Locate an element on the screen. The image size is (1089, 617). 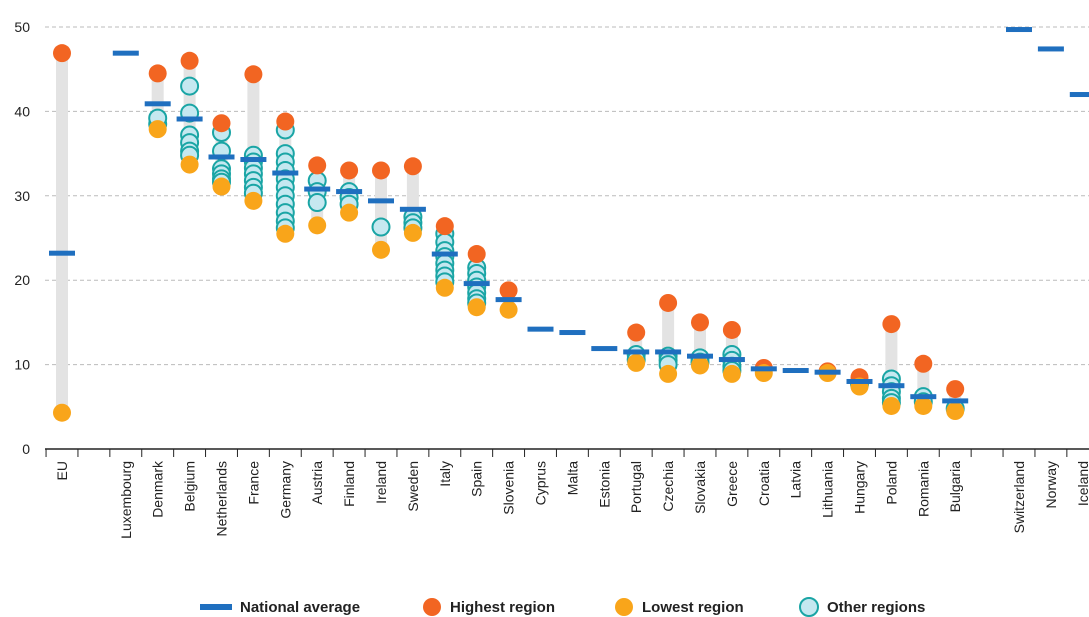
x-tick-label: Poland is located at coordinates (891, 483).